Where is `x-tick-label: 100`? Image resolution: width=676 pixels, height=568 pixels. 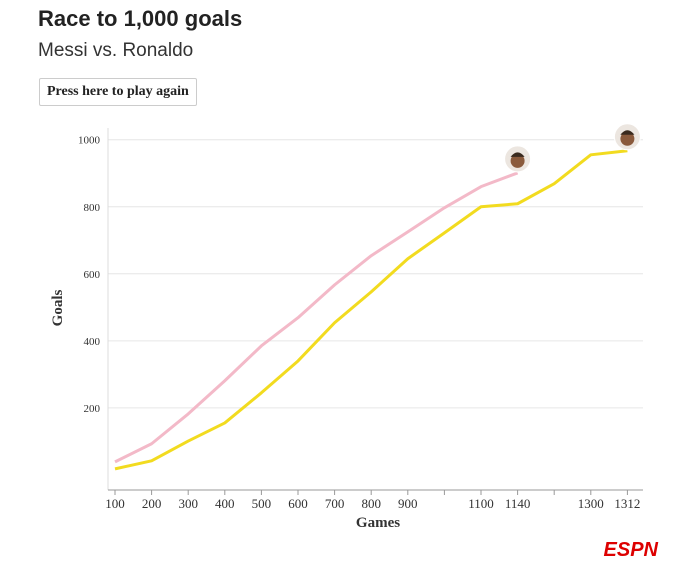
x-tick-label: 100 is located at coordinates (115, 503).